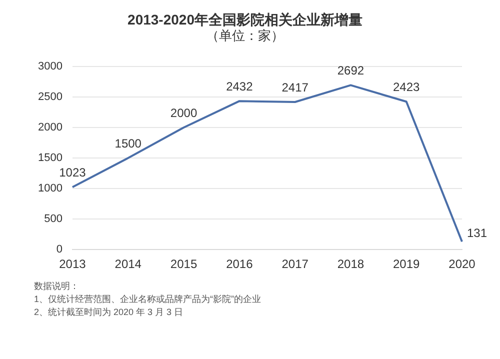 The image size is (500, 359). I want to click on text: 2、统计截至时间为 2020 年 3 月 3 日, so click(109, 312).